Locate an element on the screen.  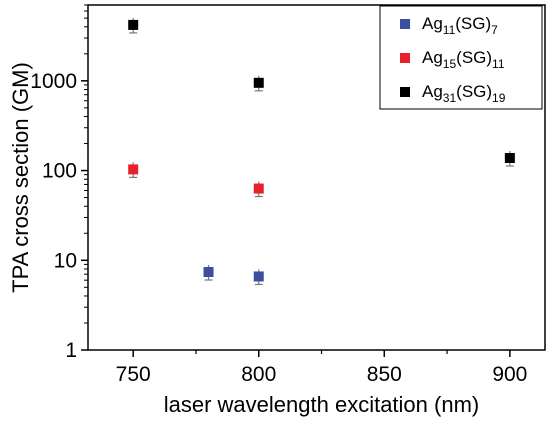
y-tick-label: 10 is located at coordinates (65, 260).